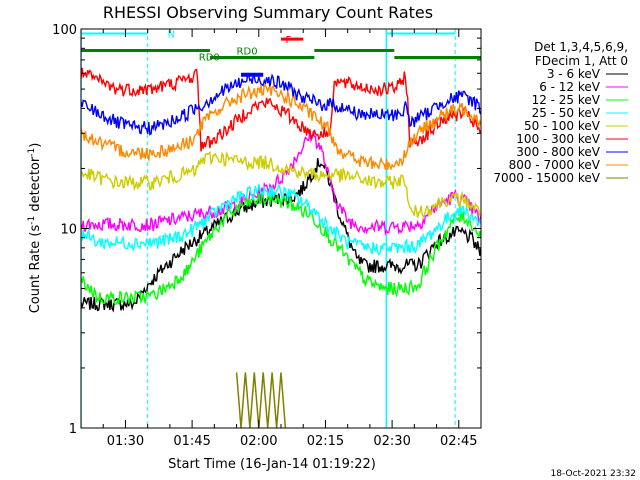 The width and height of the screenshot is (640, 480). I want to click on legend-label-6: 100 - 300 keV, so click(558, 139).